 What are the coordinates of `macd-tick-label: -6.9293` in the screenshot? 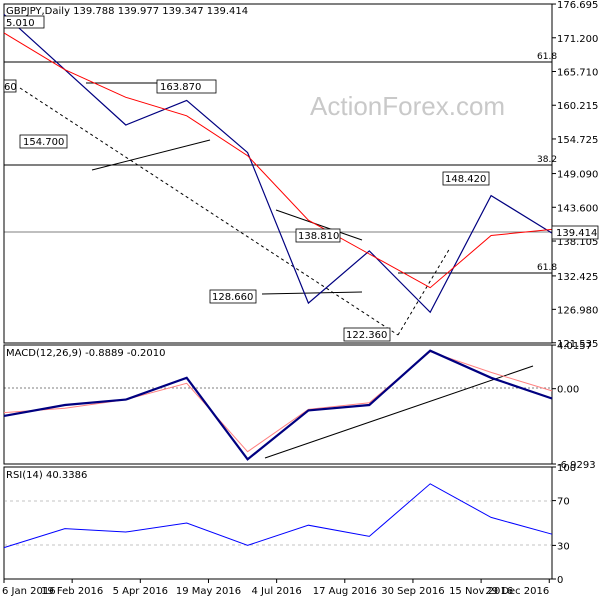 It's located at (576, 465).